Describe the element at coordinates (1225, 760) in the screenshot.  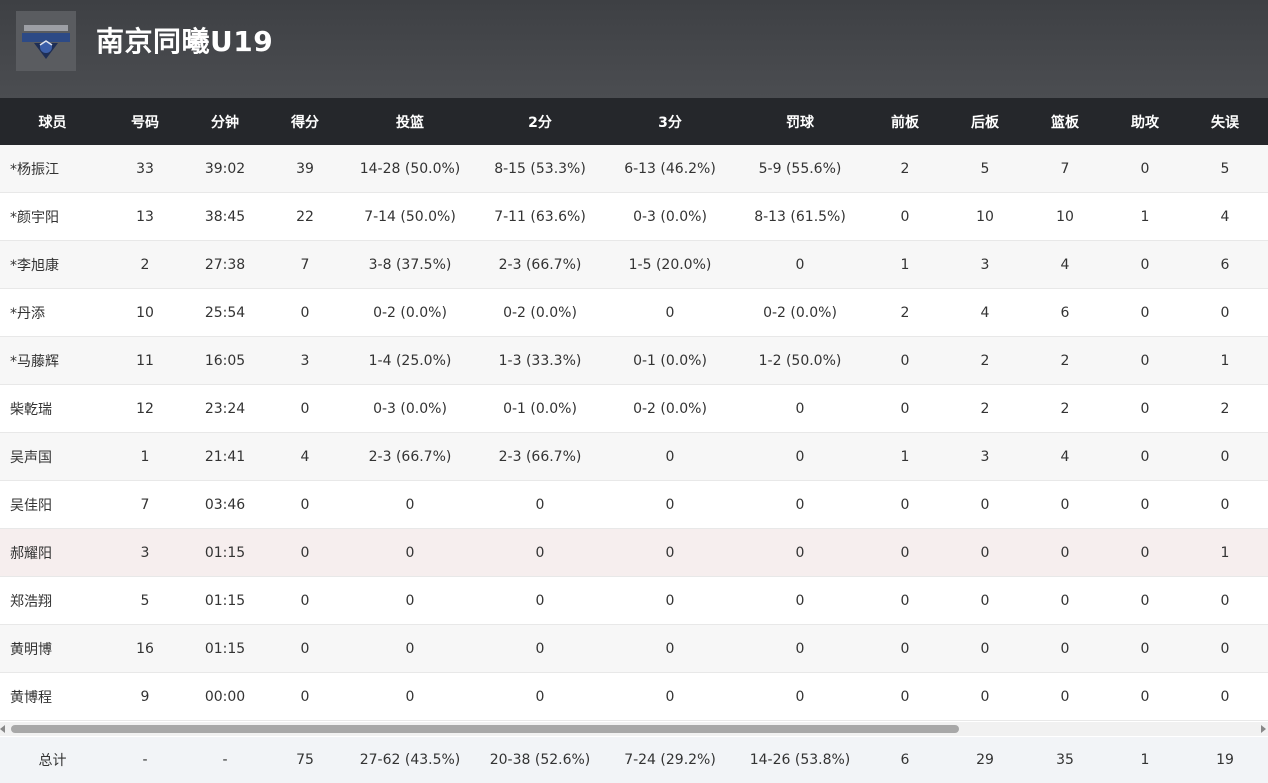
I see `total-turnovers: 19` at that location.